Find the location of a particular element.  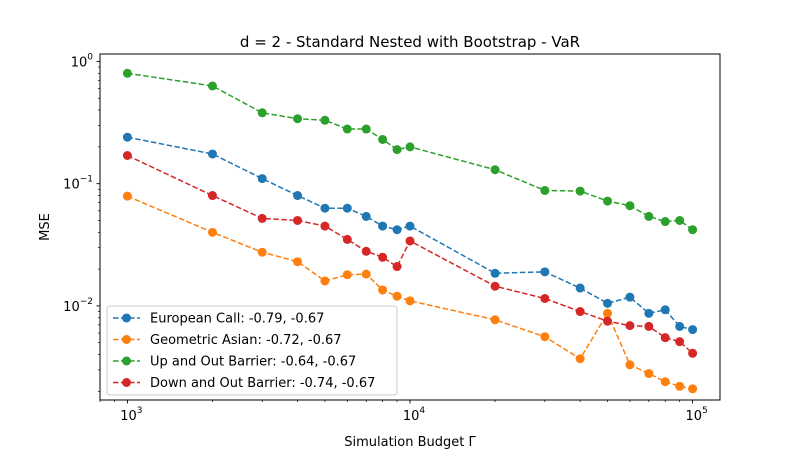

legend-box is located at coordinates (252, 350).